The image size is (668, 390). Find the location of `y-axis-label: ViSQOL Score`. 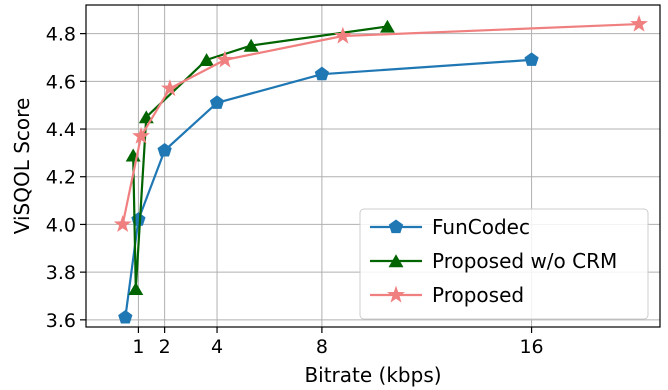

y-axis-label: ViSQOL Score is located at coordinates (22, 166).